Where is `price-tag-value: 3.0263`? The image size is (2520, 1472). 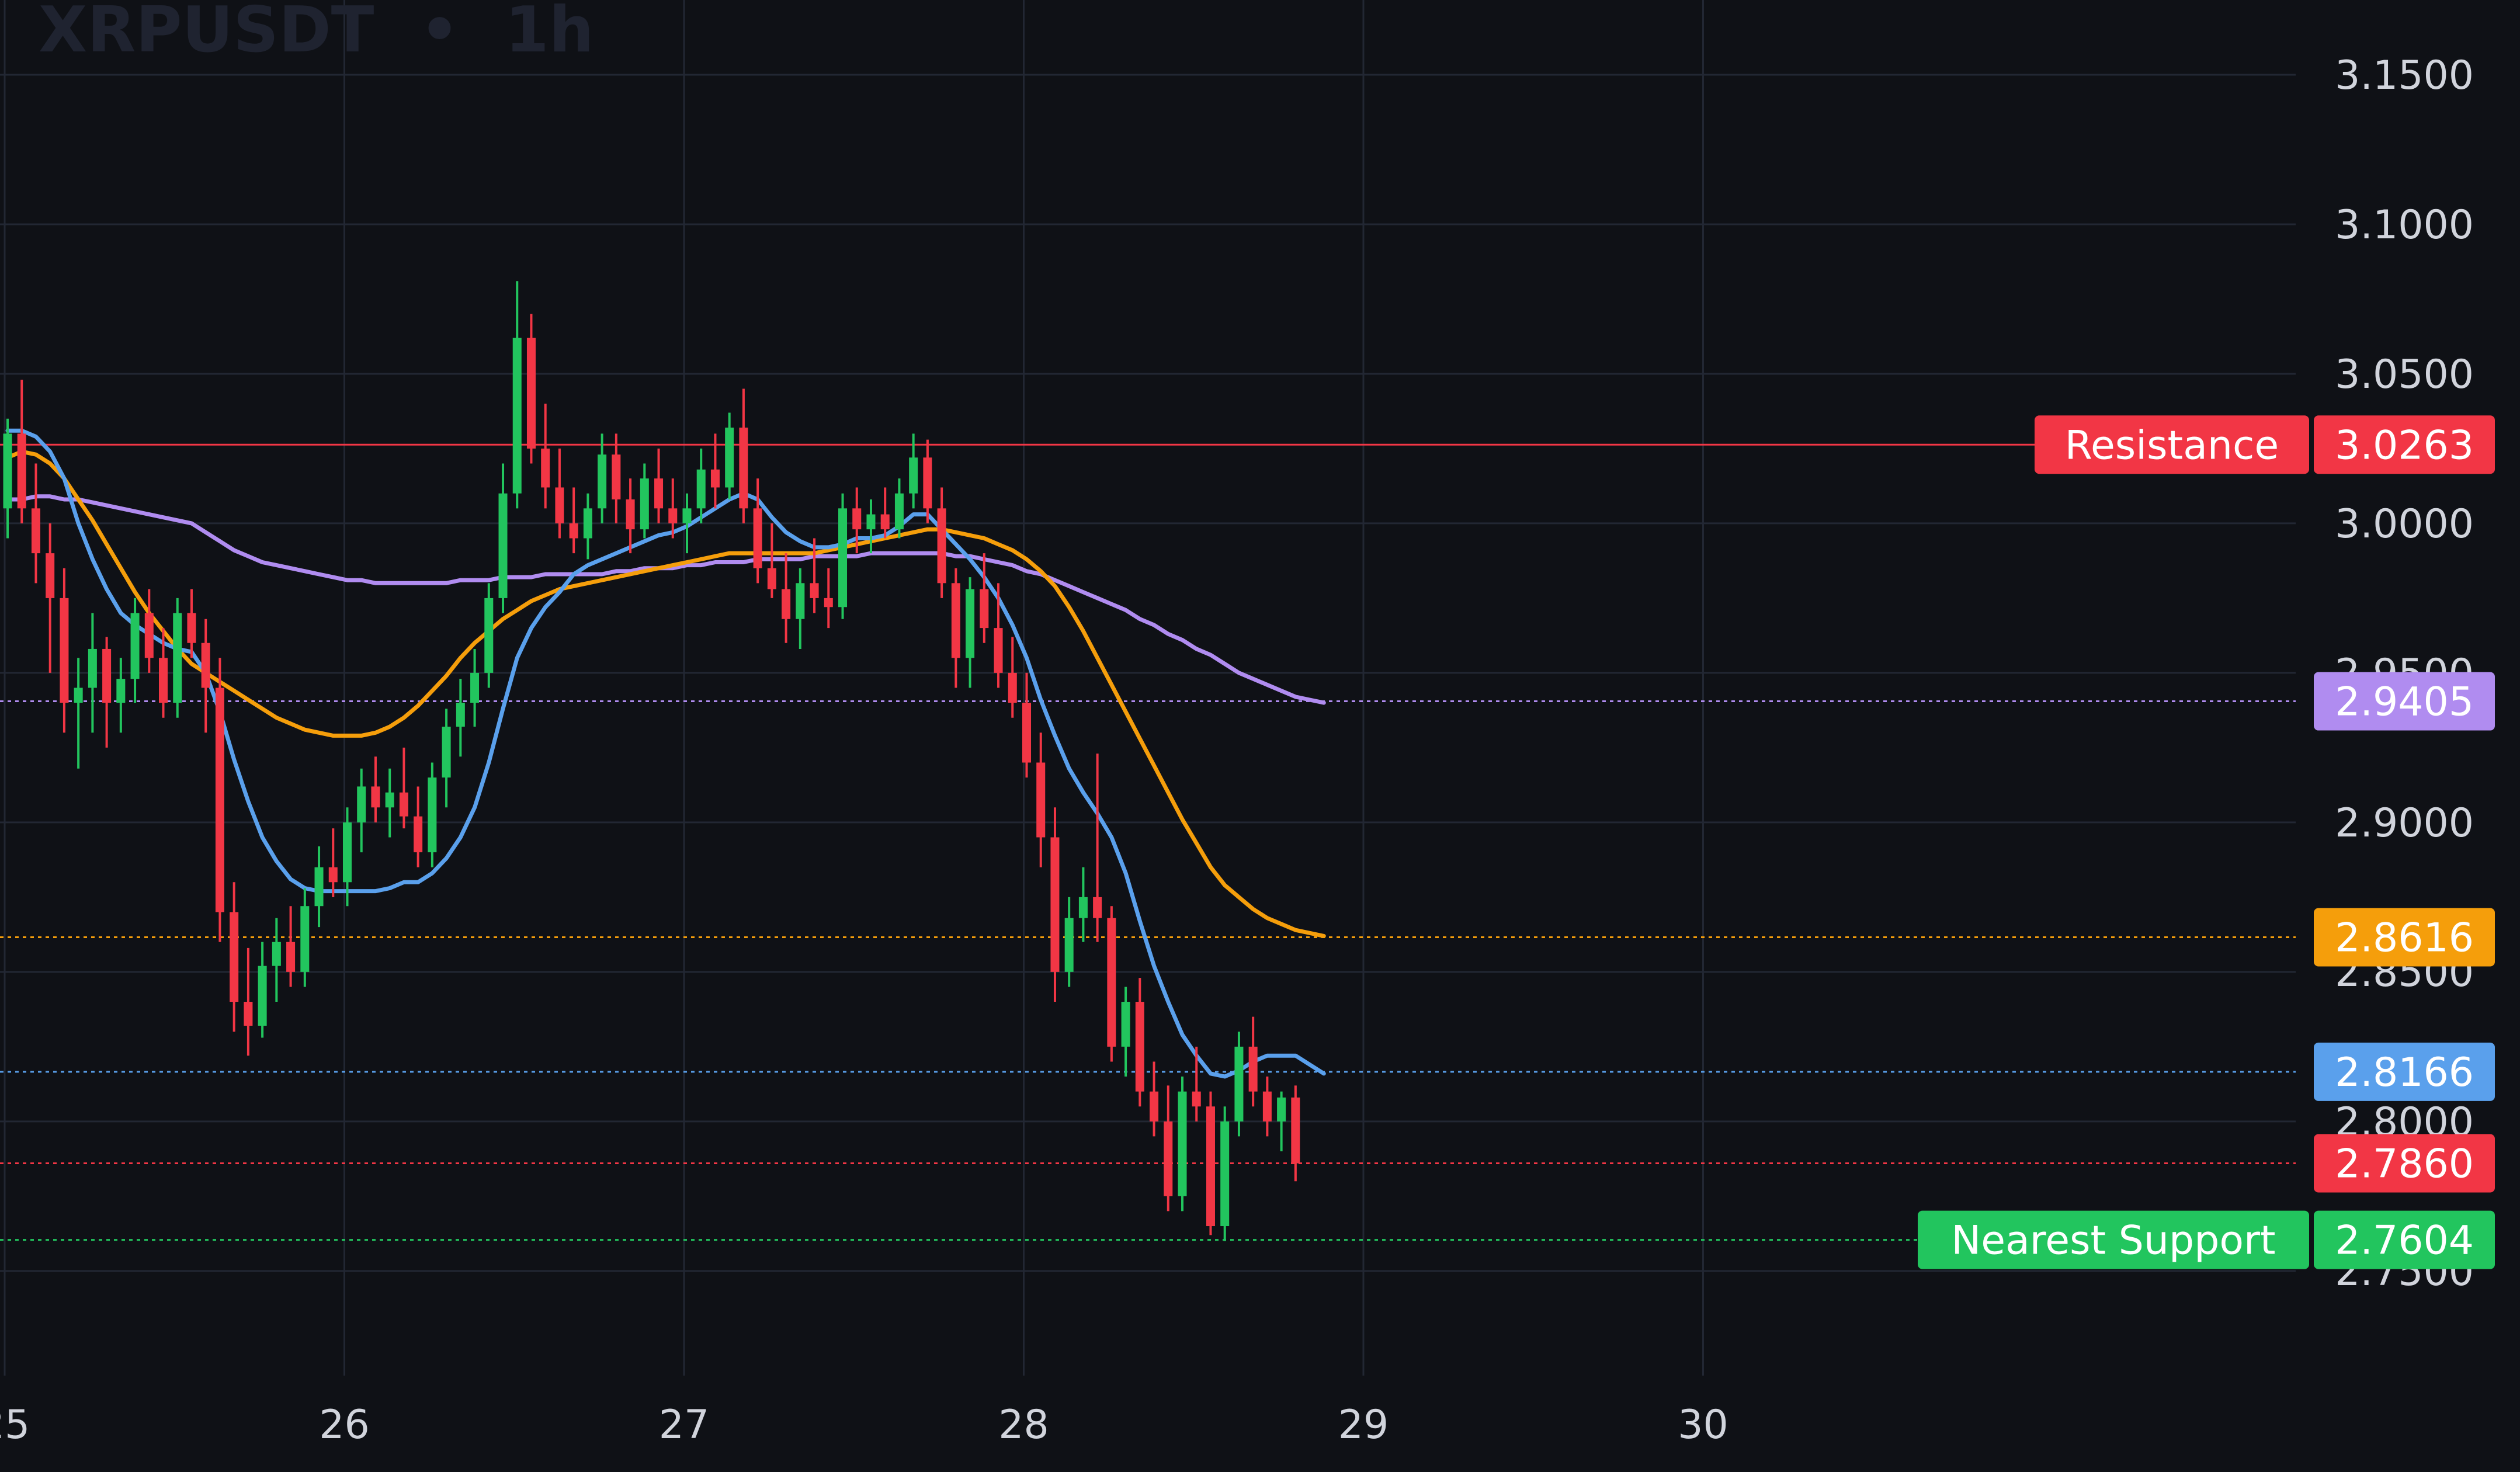
price-tag-value: 3.0263 is located at coordinates (2404, 445).